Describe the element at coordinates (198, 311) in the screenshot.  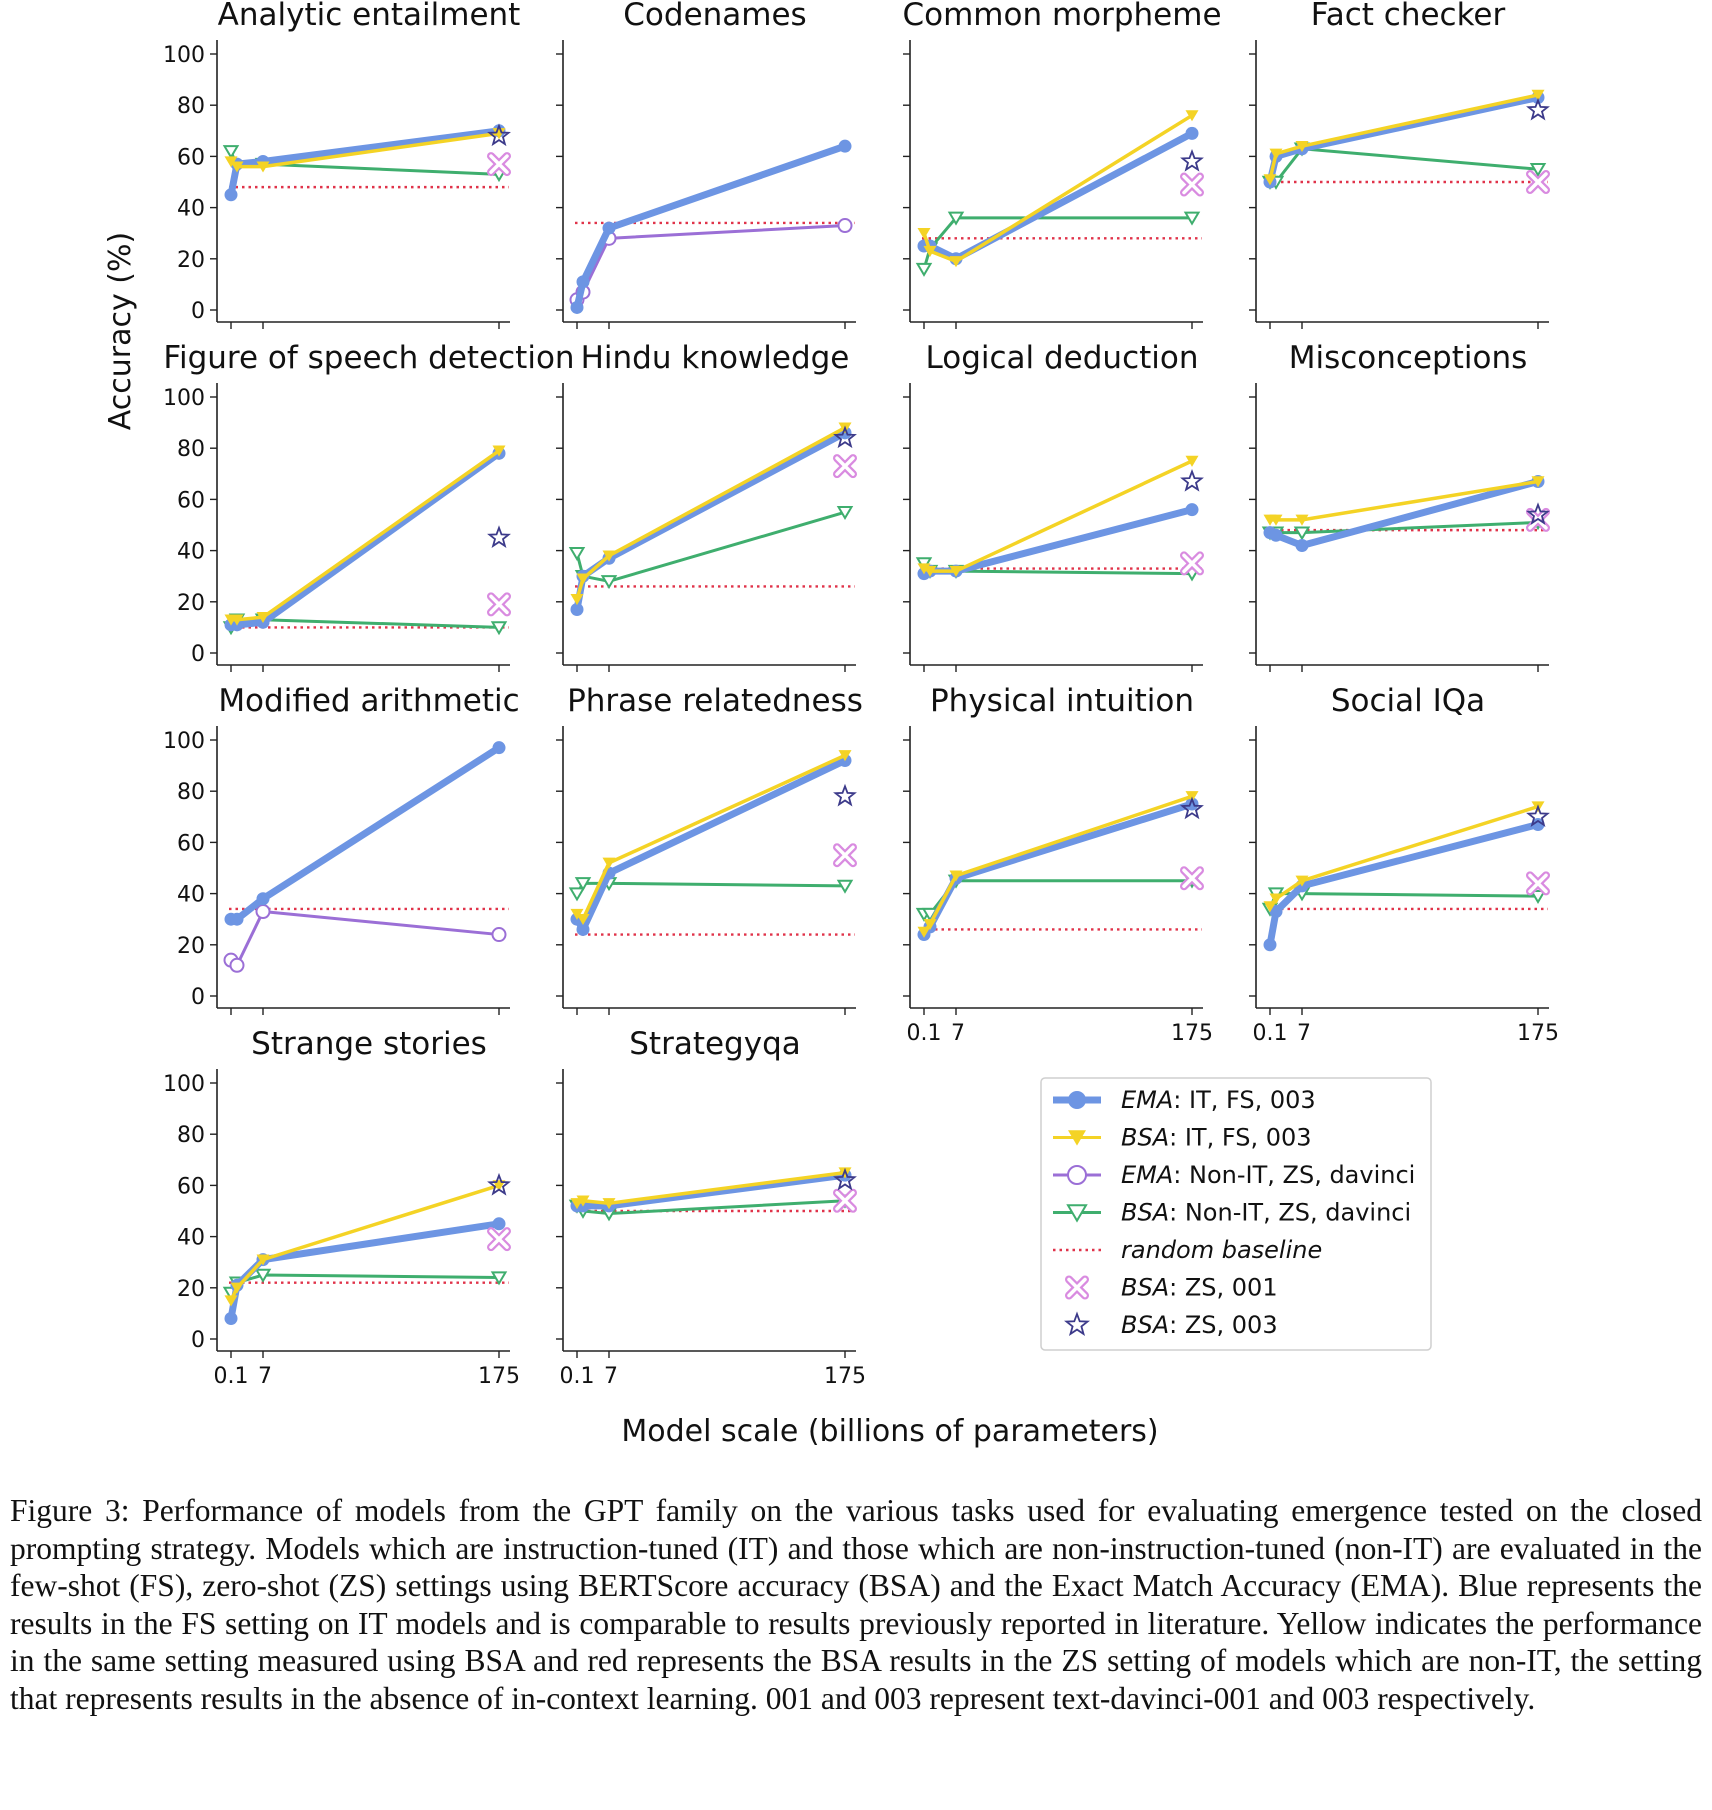
I see `y-tick-label: 0` at that location.